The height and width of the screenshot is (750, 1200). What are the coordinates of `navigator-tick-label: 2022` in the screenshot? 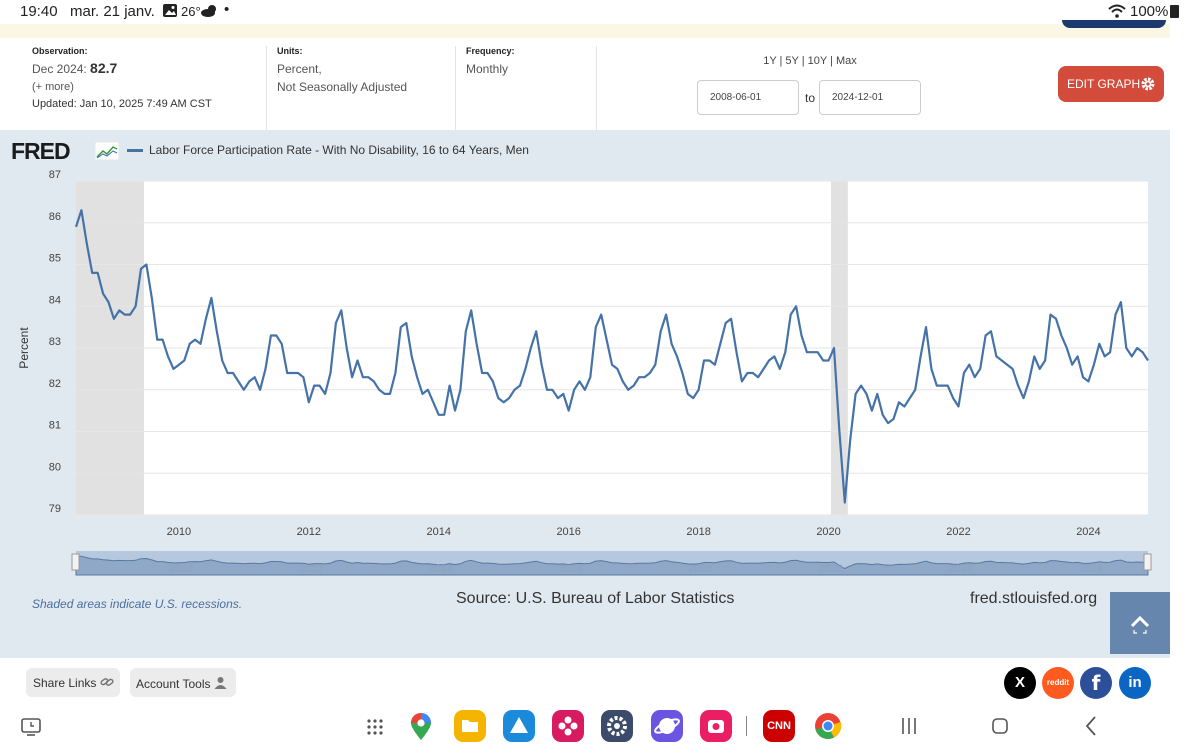 It's located at (960, 569).